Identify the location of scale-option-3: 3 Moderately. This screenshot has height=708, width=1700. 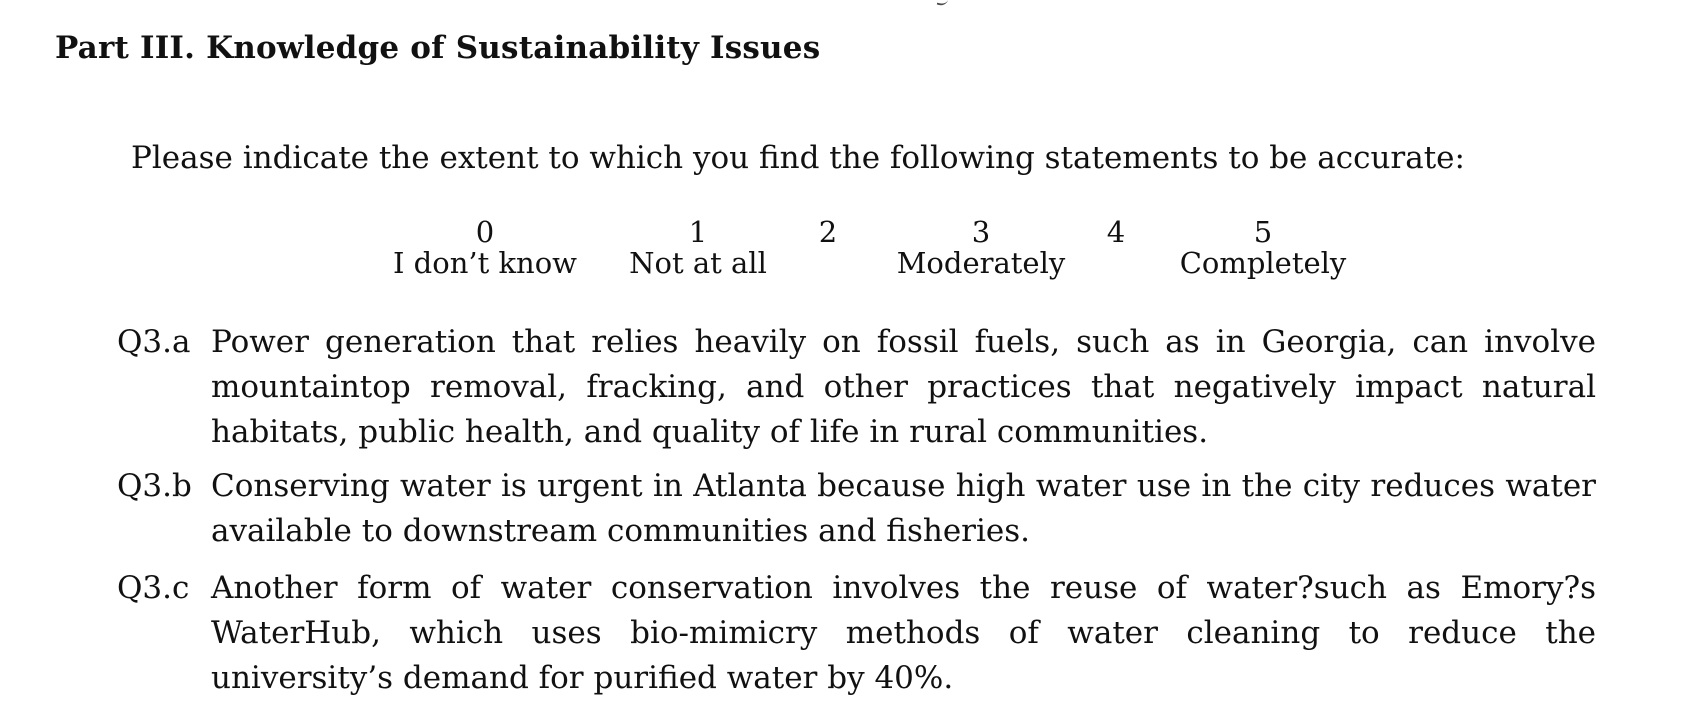
(981, 248).